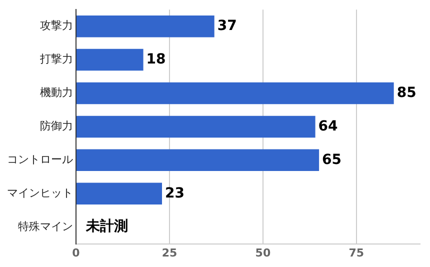 This screenshot has height=267, width=430. Describe the element at coordinates (45, 226) in the screenshot. I see `y-tick-label: 特殊マイン` at that location.